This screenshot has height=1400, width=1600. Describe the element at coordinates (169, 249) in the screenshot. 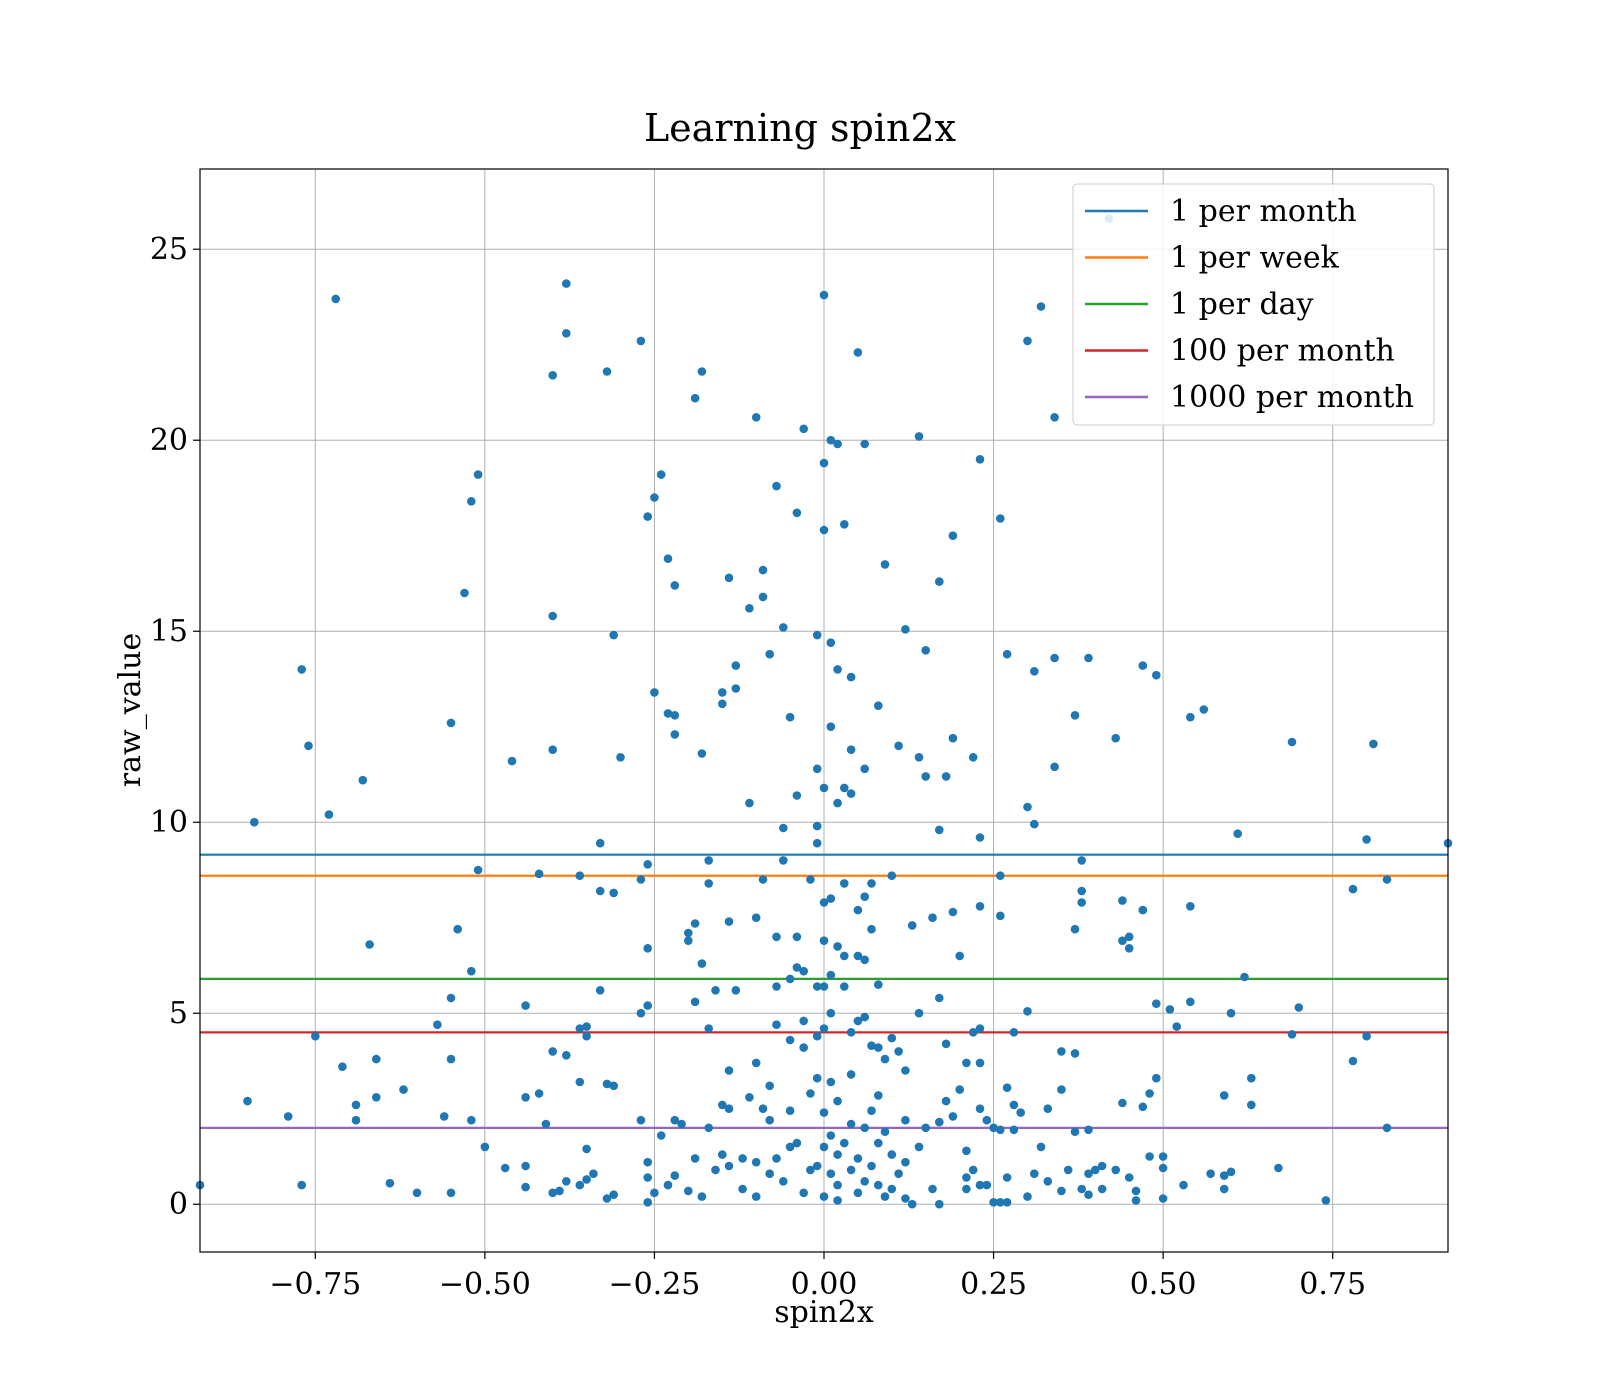

I see `y-tick-label: 25` at that location.